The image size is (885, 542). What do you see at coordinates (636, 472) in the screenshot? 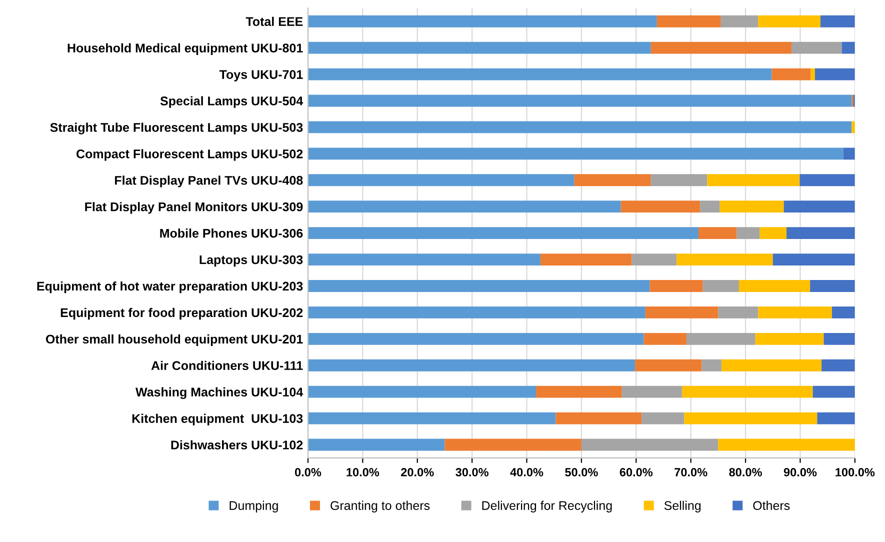
I see `x-tick-label: 60.0%` at bounding box center [636, 472].